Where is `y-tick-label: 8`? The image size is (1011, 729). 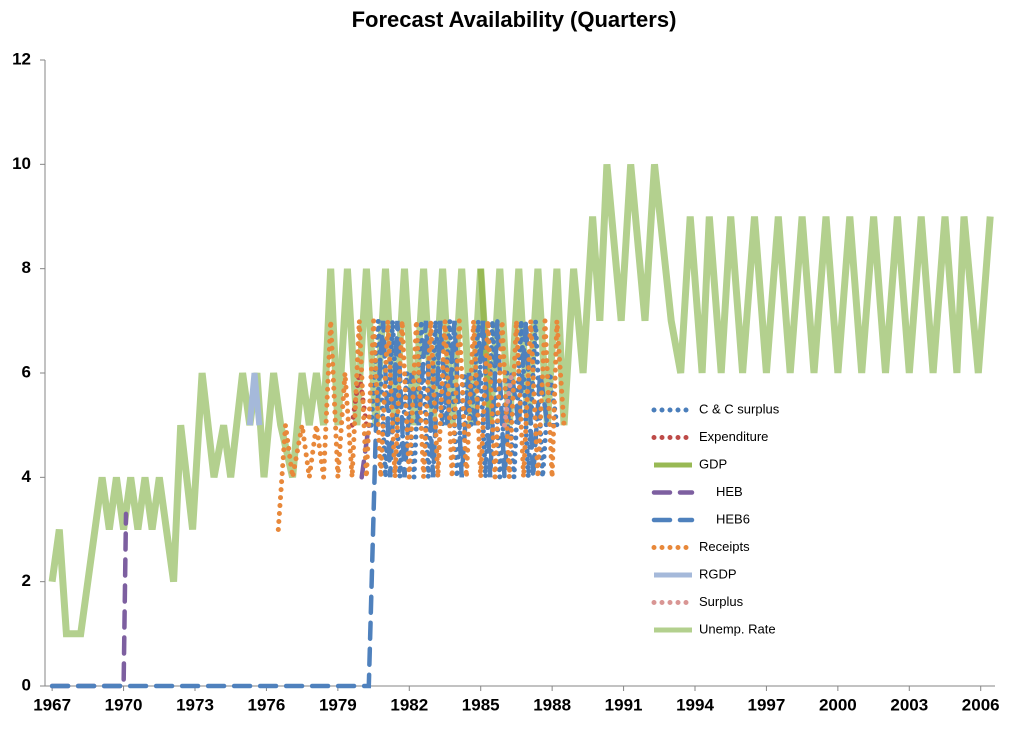
y-tick-label: 8 is located at coordinates (26, 267).